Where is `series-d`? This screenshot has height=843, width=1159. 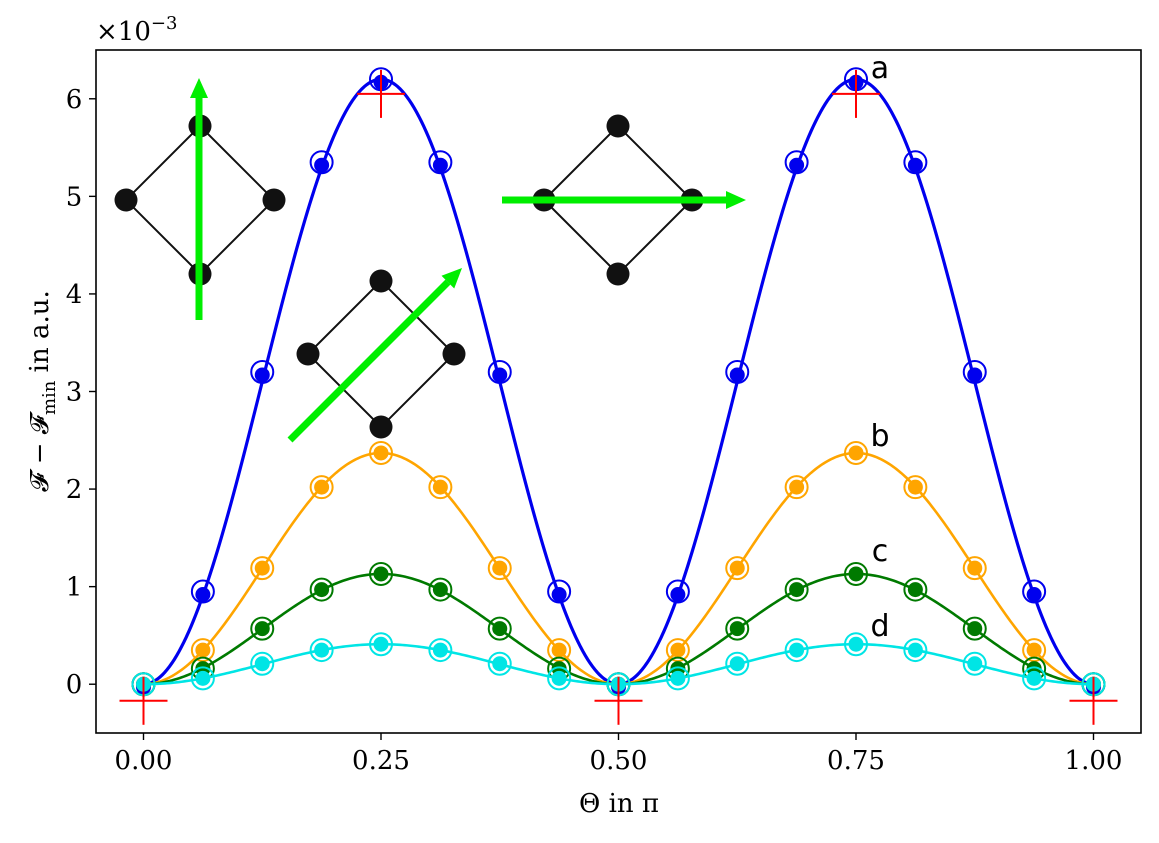 series-d is located at coordinates (618, 664).